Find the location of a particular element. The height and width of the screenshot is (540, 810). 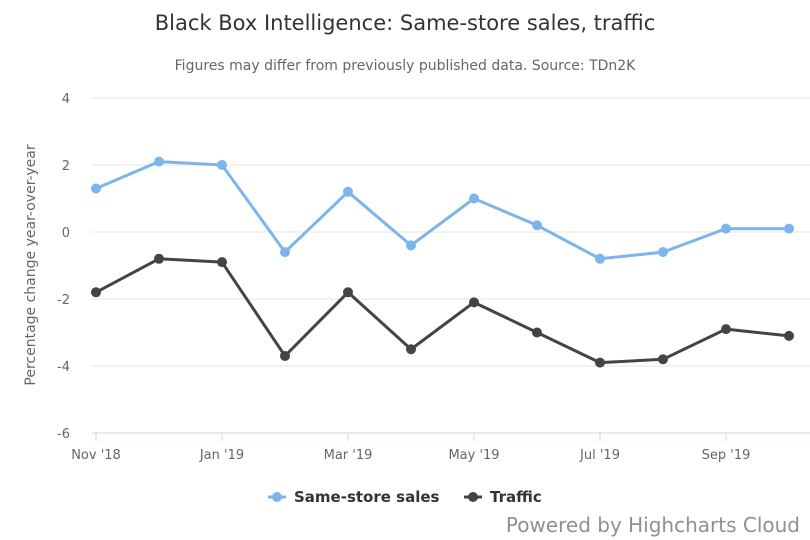

x-tick-label: Sep '19 is located at coordinates (726, 455).